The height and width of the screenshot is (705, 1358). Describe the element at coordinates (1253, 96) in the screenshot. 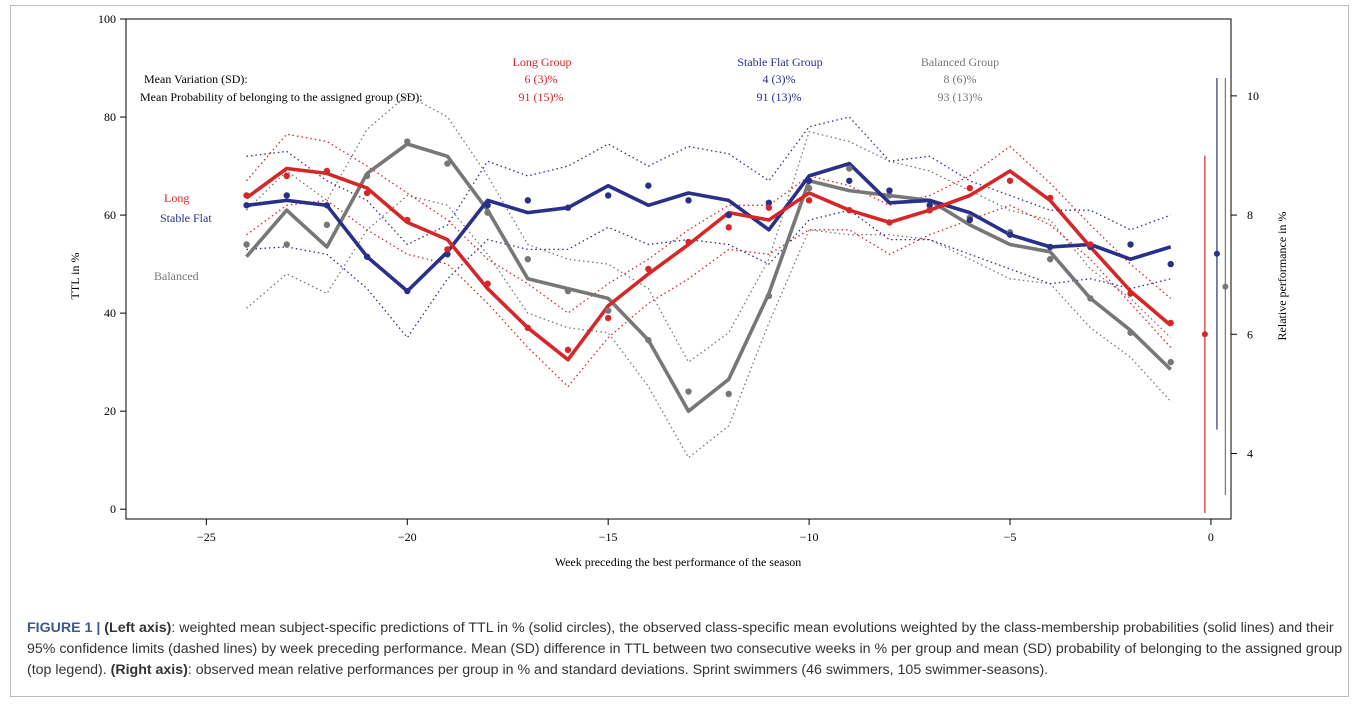

I see `y2-tick-label: 10` at that location.